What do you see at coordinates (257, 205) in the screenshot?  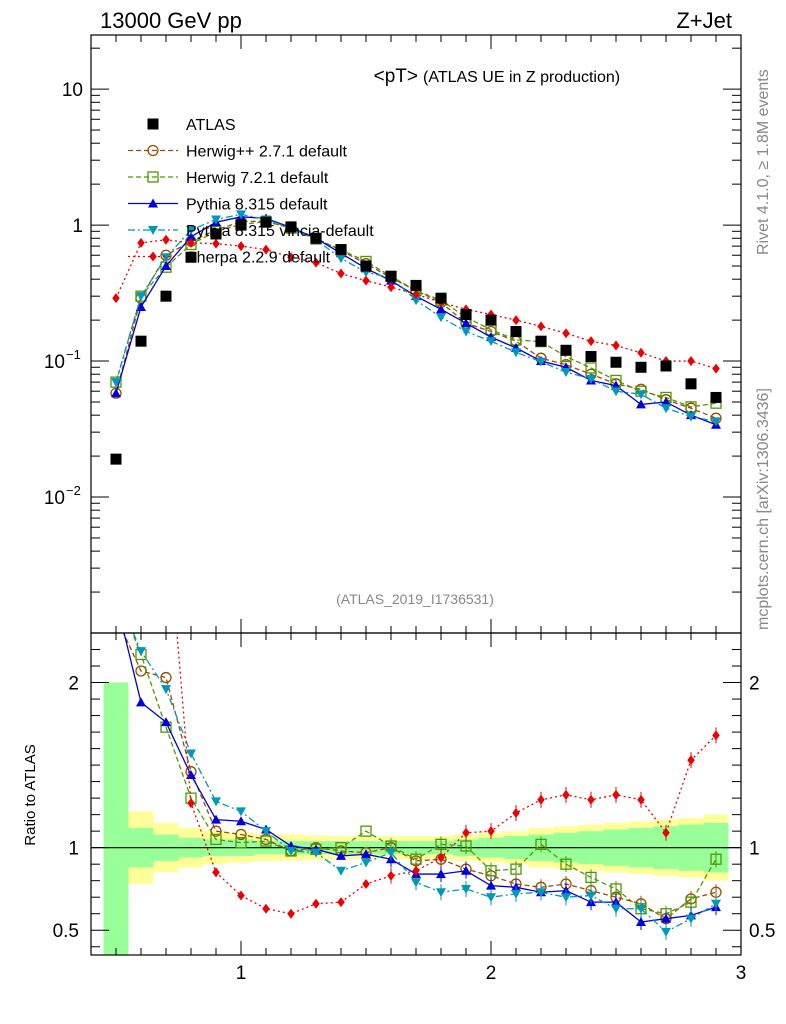 I see `legend-label-pythia-8-315-default: Pythia 8.315 default` at bounding box center [257, 205].